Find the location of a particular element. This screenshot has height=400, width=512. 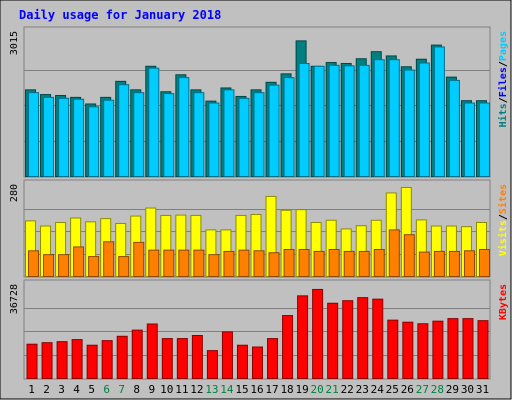

x-tick-label-day-14: 14 is located at coordinates (227, 389).